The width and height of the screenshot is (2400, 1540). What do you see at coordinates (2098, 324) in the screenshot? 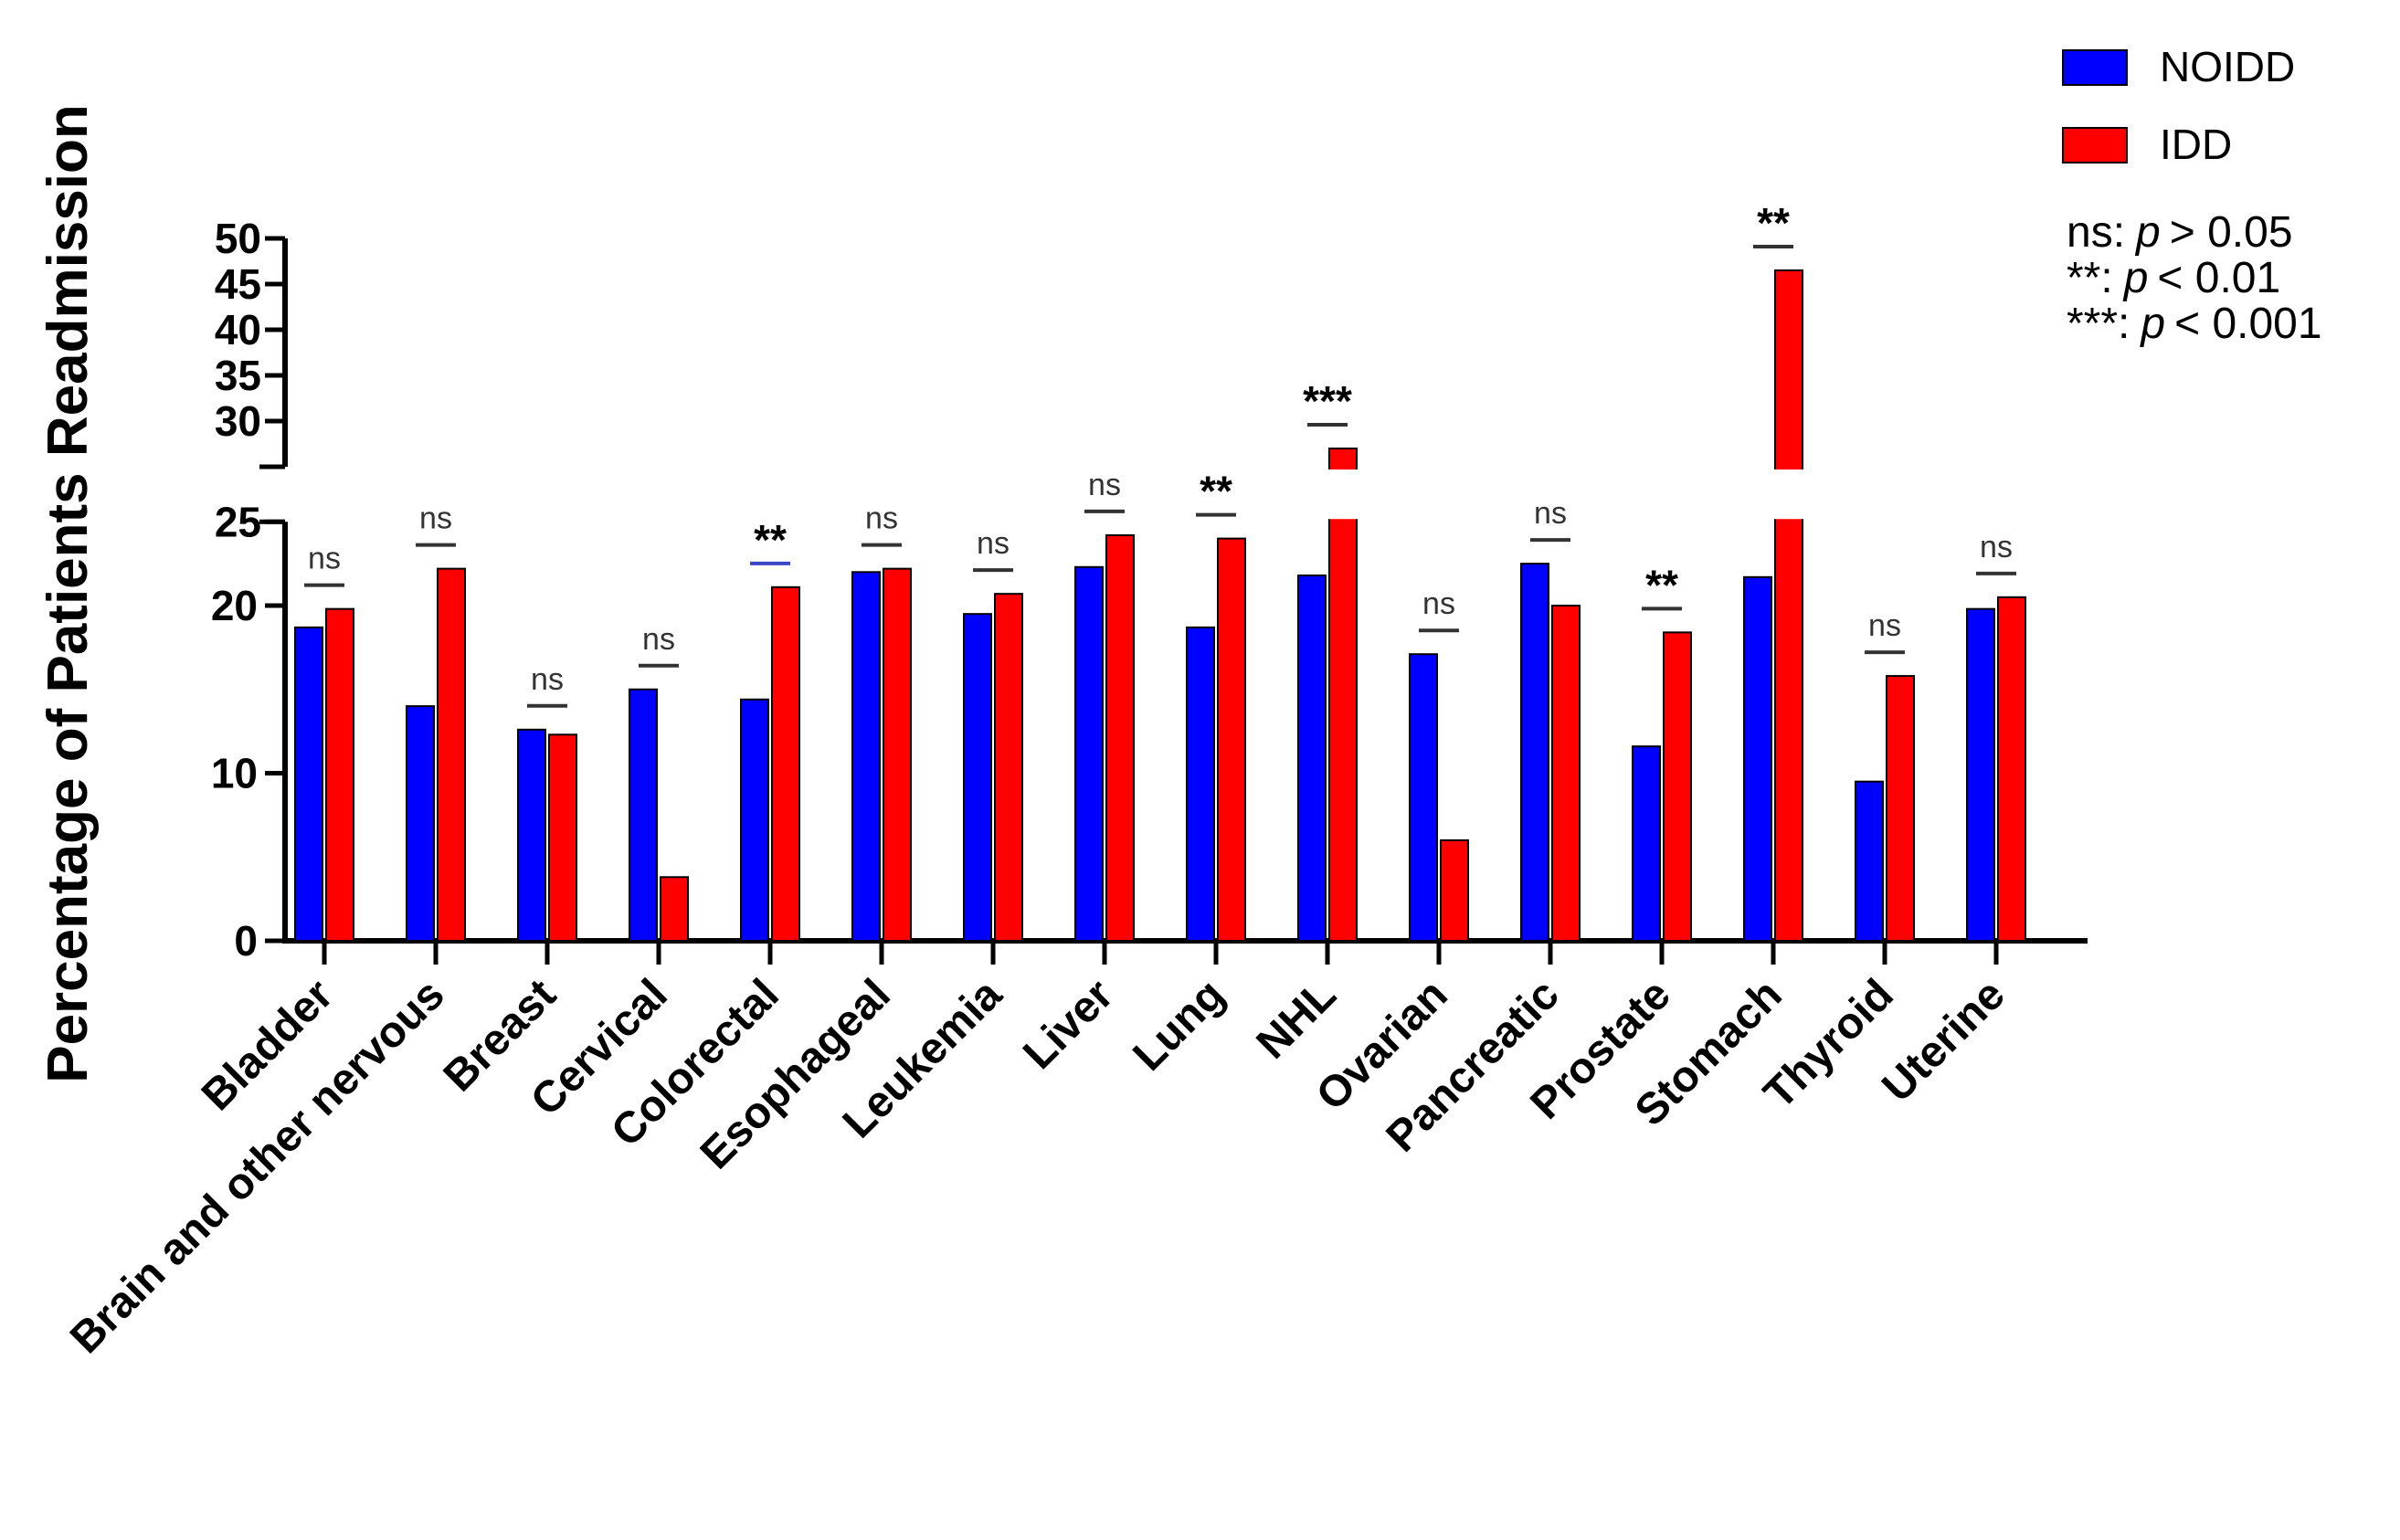
I see `key-symbol: ***:` at bounding box center [2098, 324].